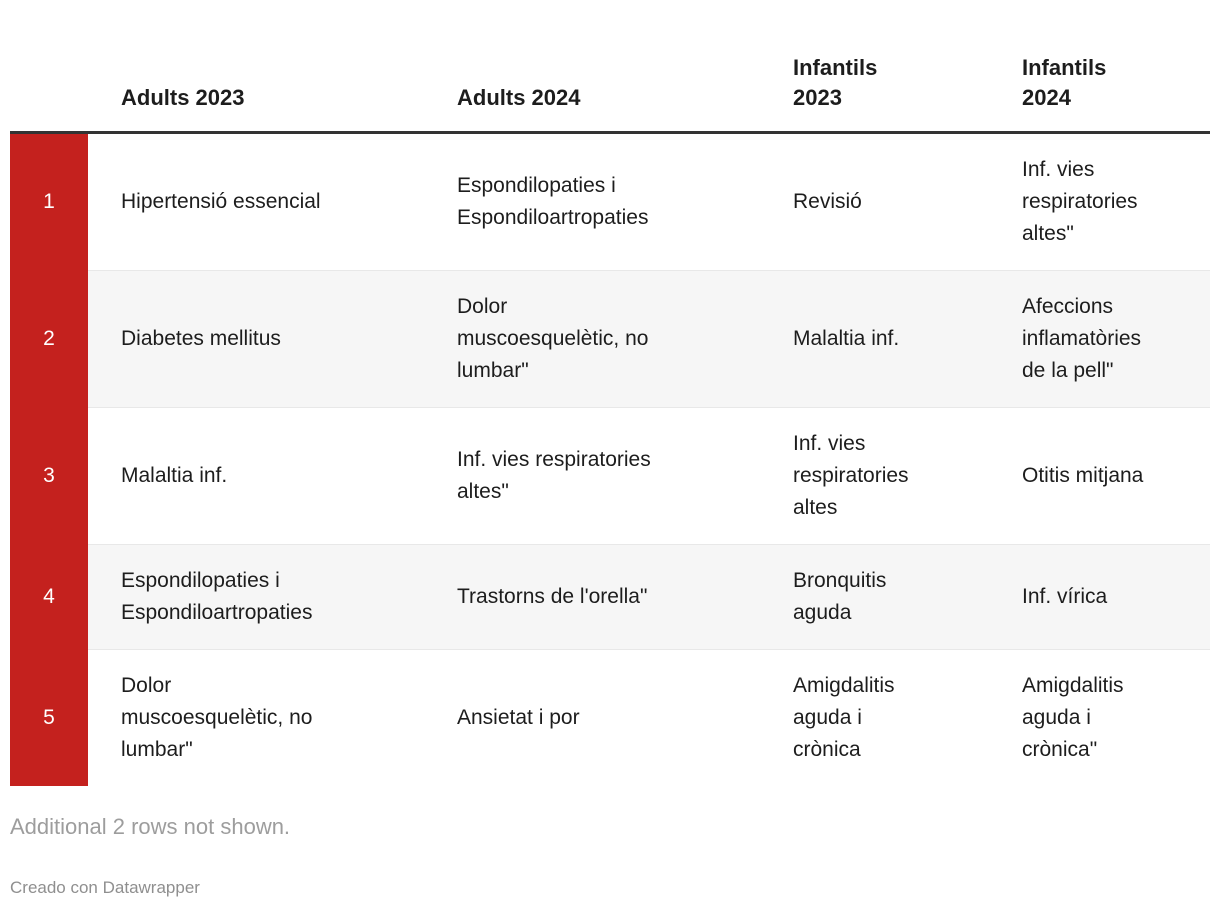  Describe the element at coordinates (256, 717) in the screenshot. I see `cell-adults-2023: Dolor muscoesquelètic, no lumbar"` at that location.